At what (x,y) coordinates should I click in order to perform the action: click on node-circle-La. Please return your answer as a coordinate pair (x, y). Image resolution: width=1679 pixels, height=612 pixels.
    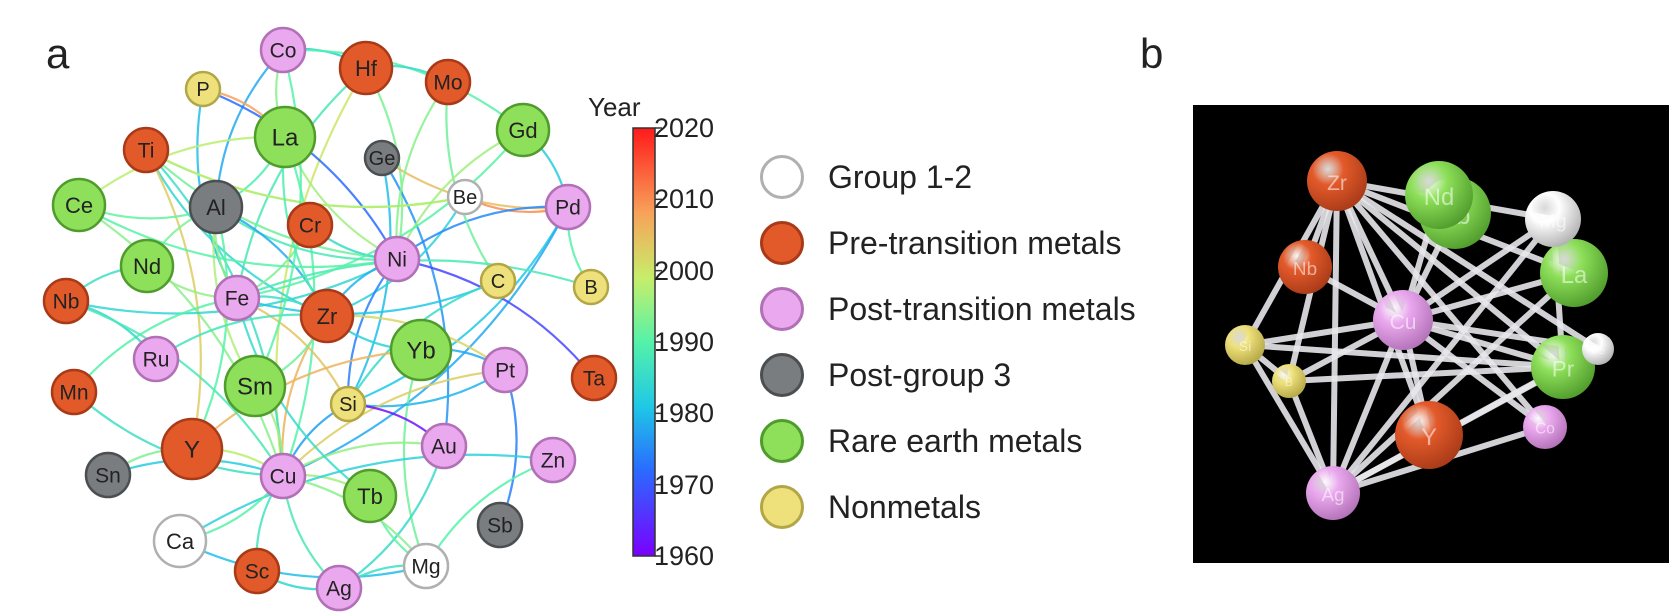
    Looking at the image, I should click on (285, 137).